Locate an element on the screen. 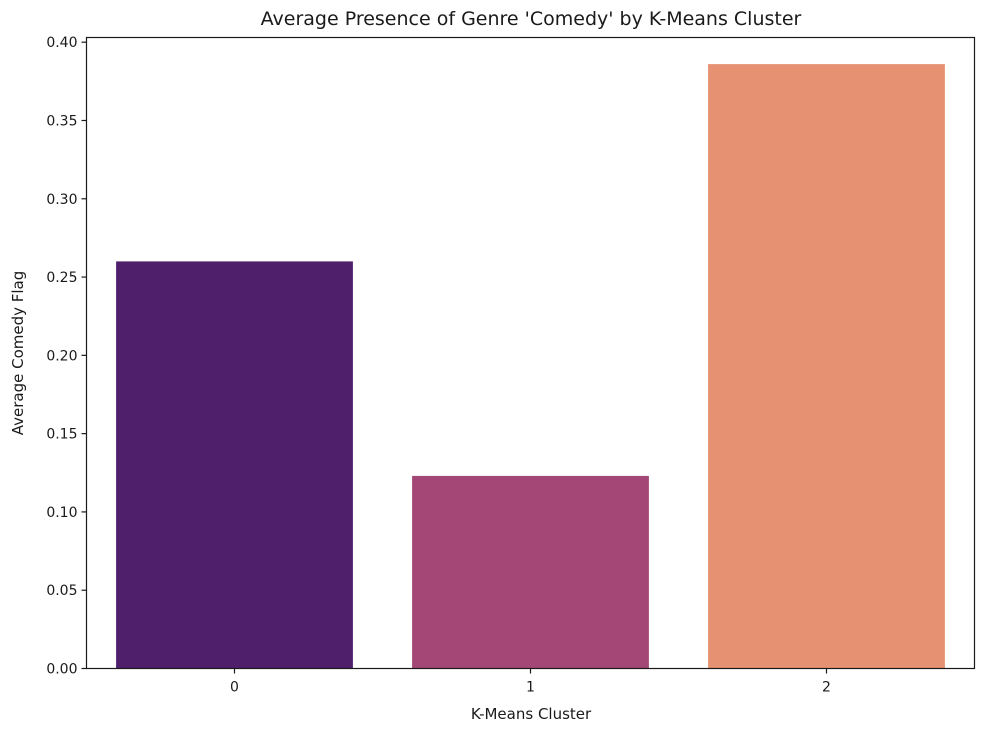 Image resolution: width=985 pixels, height=732 pixels. y-tick-label: 0.00 is located at coordinates (61, 670).